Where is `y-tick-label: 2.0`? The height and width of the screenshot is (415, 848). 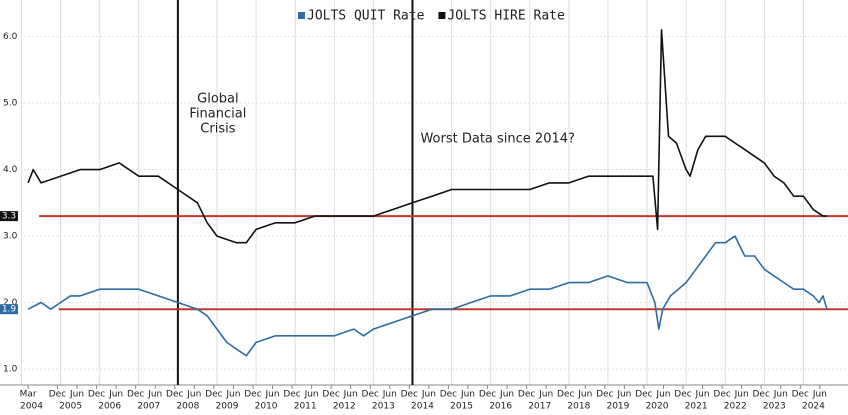
y-tick-label: 2.0 is located at coordinates (10, 303).